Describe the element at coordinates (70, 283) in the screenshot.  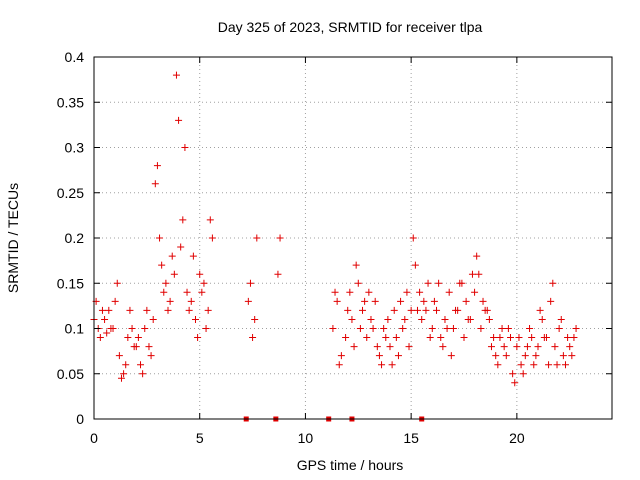
I see `y-tick-label: 0.15` at that location.